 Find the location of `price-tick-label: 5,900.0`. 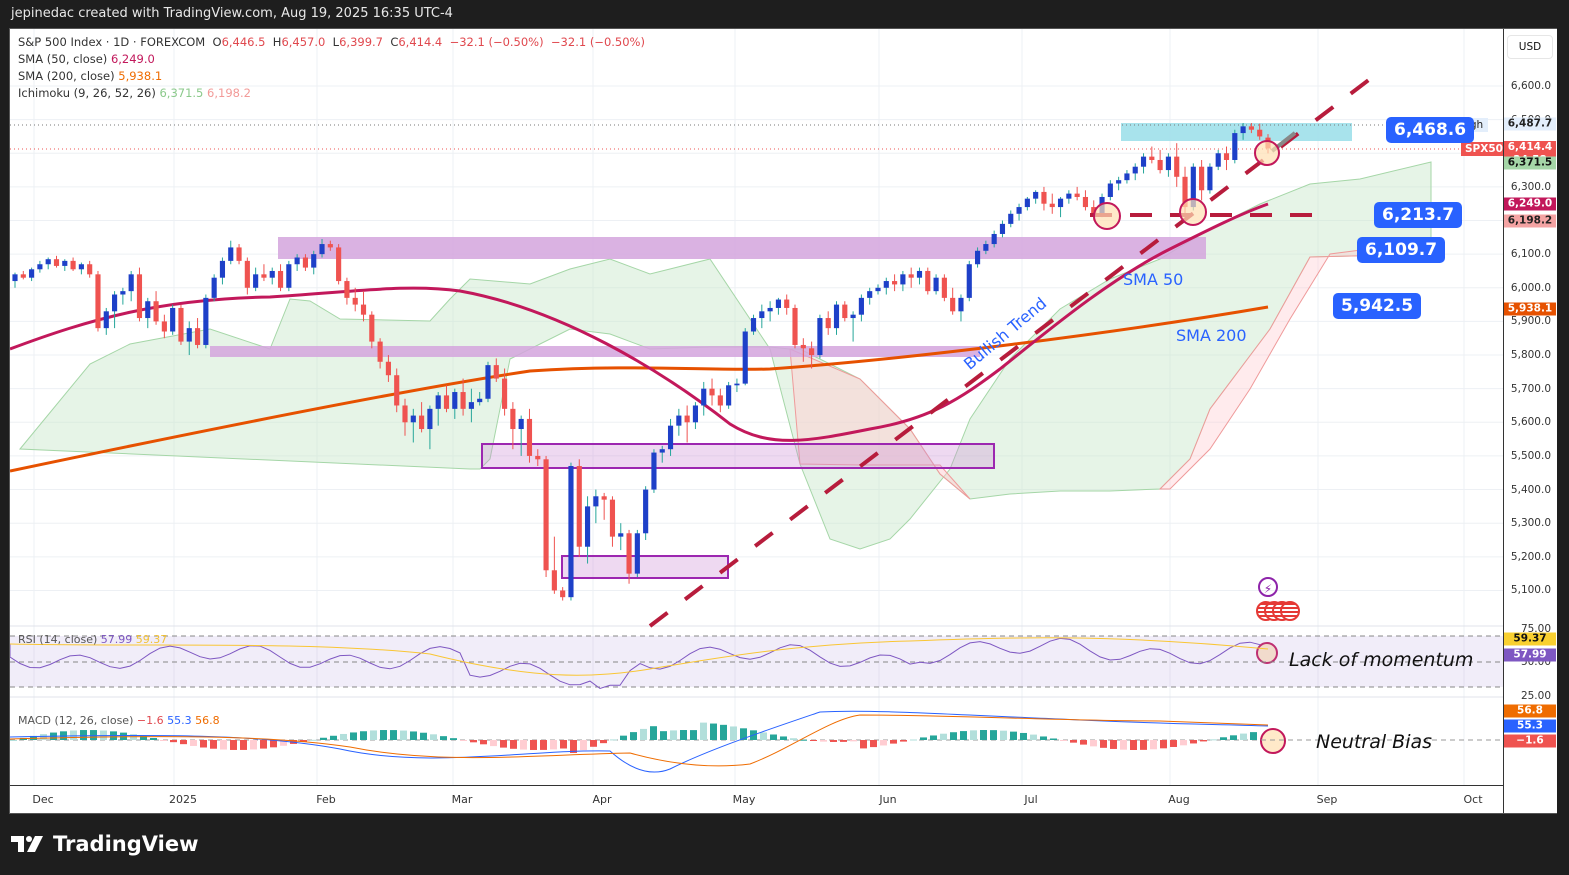

price-tick-label: 5,900.0 is located at coordinates (1530, 321).